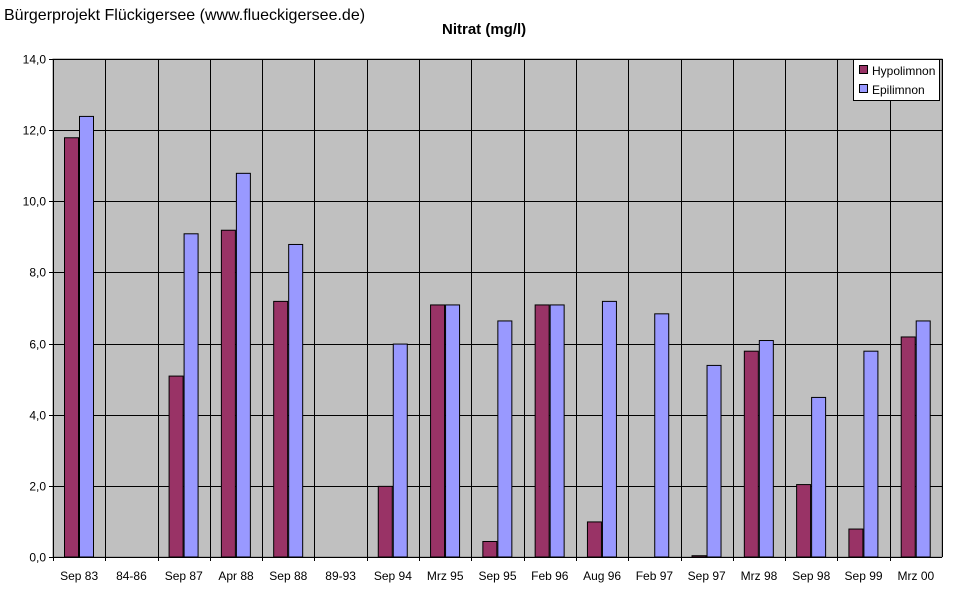  Describe the element at coordinates (655, 576) in the screenshot. I see `x-tick-label: Feb 97` at that location.